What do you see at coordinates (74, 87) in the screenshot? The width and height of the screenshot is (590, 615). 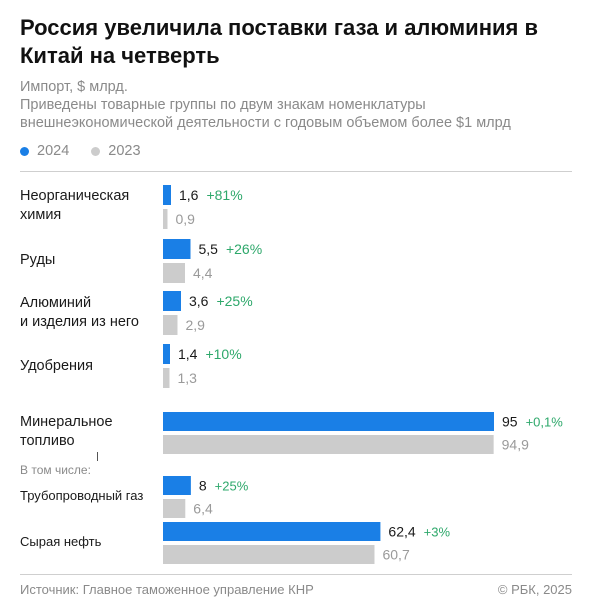 I see `subtitle-units: Импорт, $ млрд.` at bounding box center [74, 87].